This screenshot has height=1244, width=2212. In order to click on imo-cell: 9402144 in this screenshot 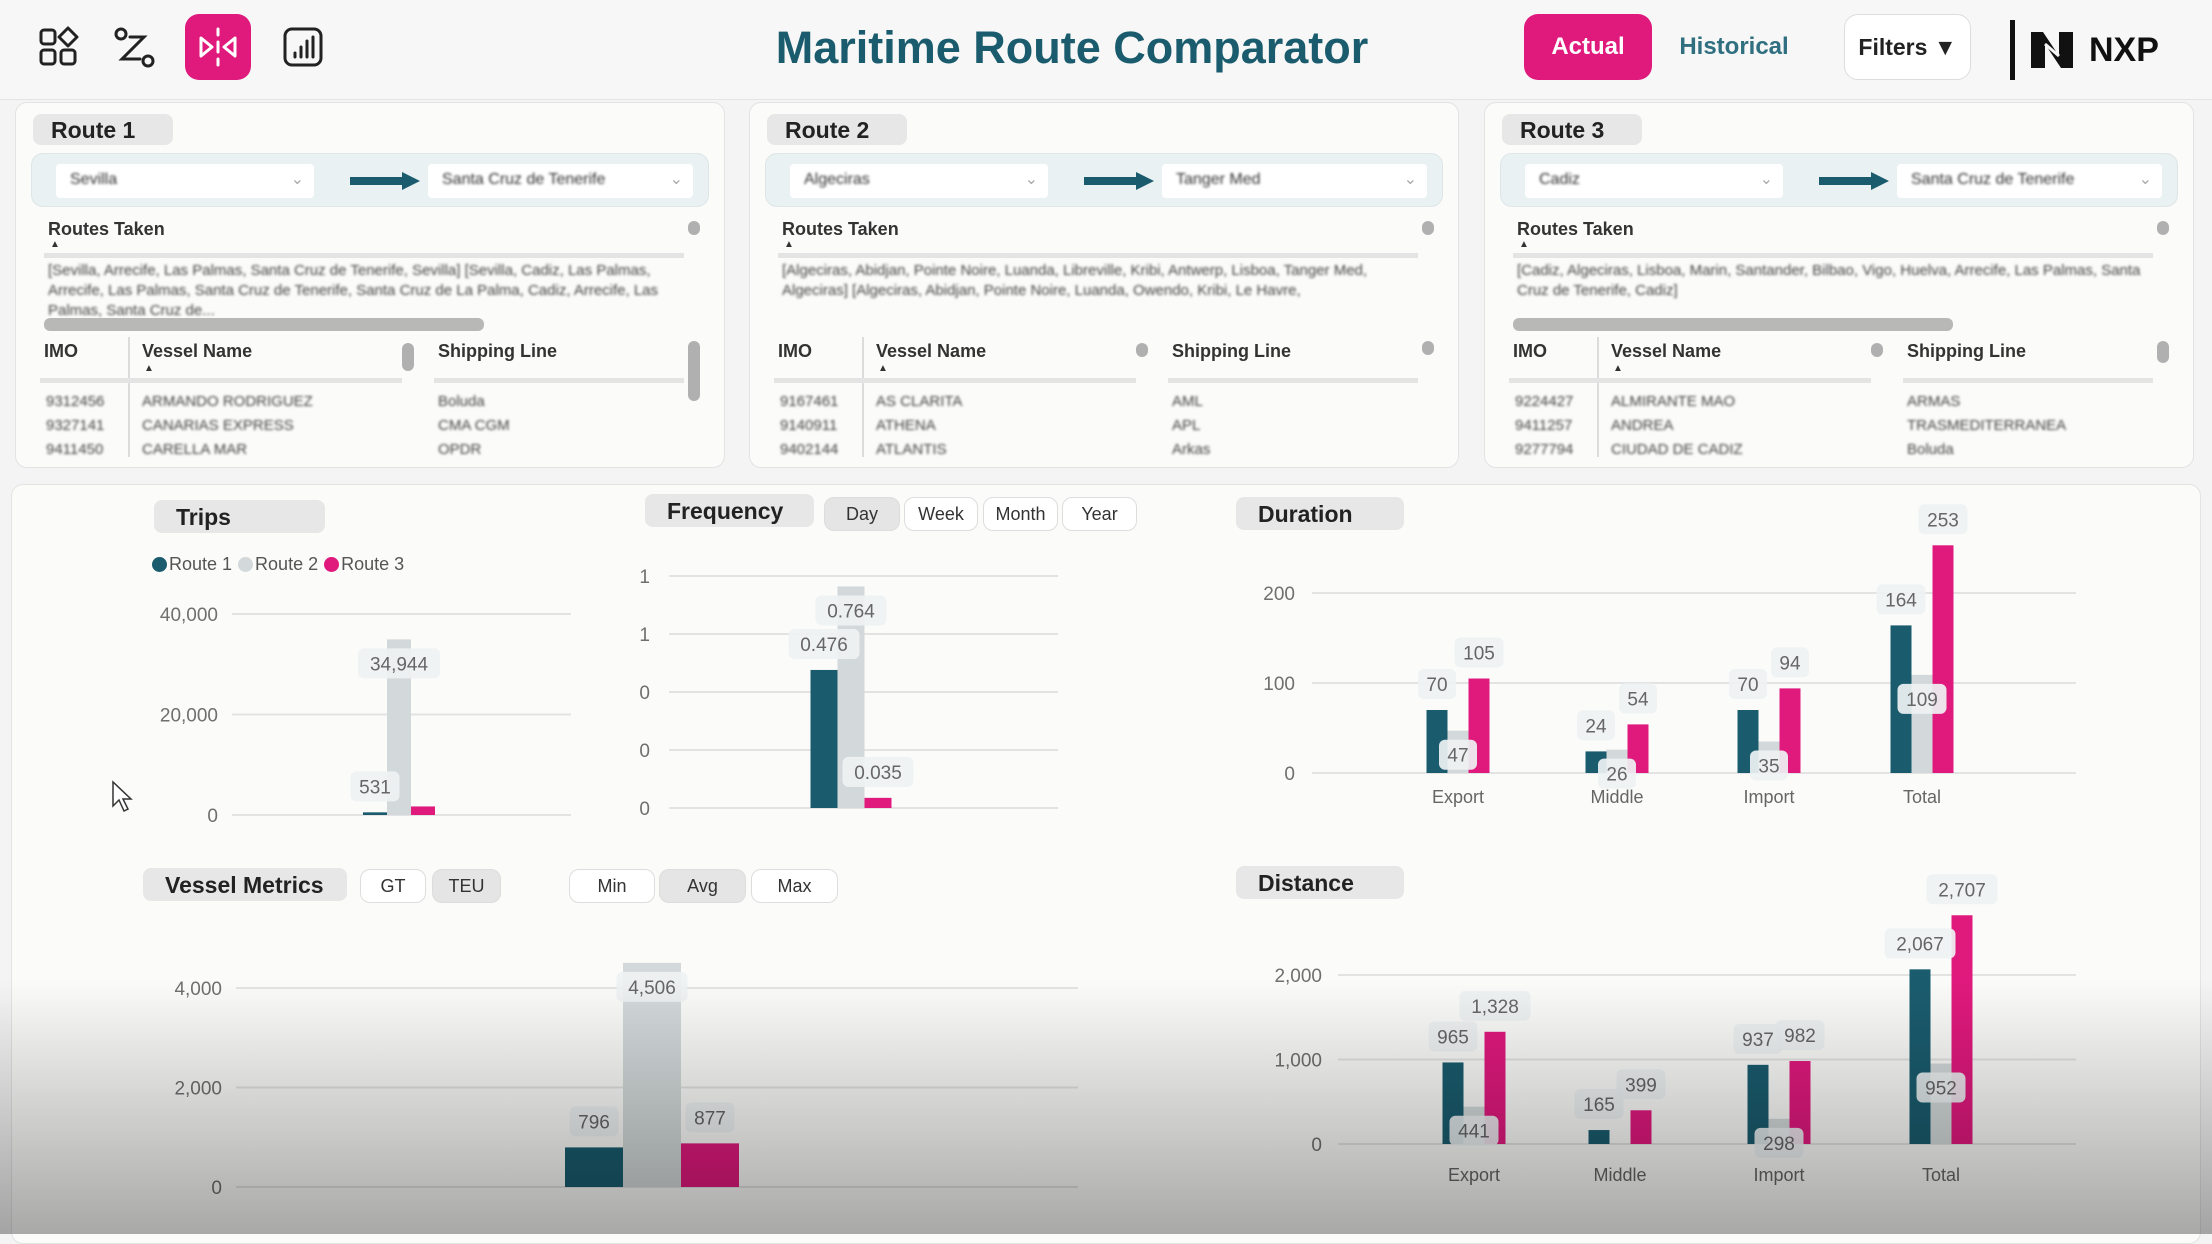, I will do `click(809, 449)`.